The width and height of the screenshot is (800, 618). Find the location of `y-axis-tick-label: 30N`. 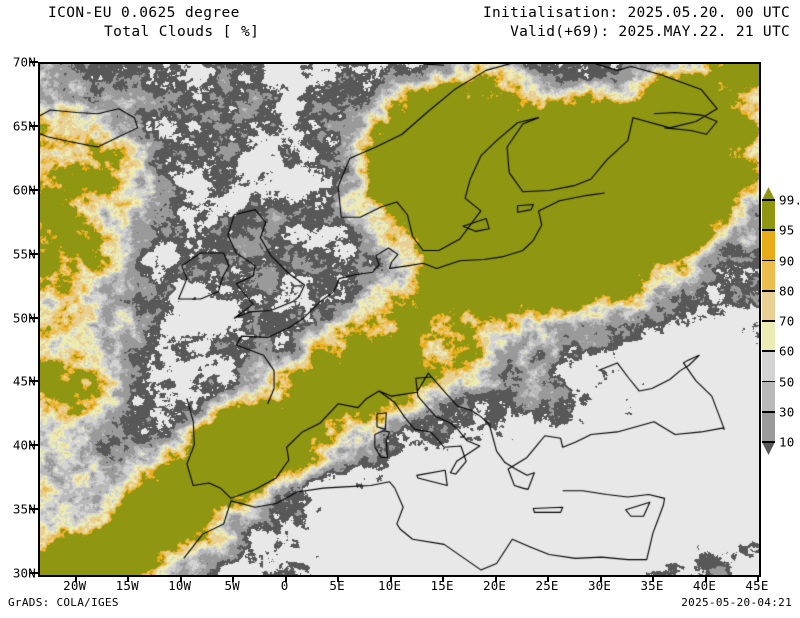

y-axis-tick-label: 30N is located at coordinates (24, 573).